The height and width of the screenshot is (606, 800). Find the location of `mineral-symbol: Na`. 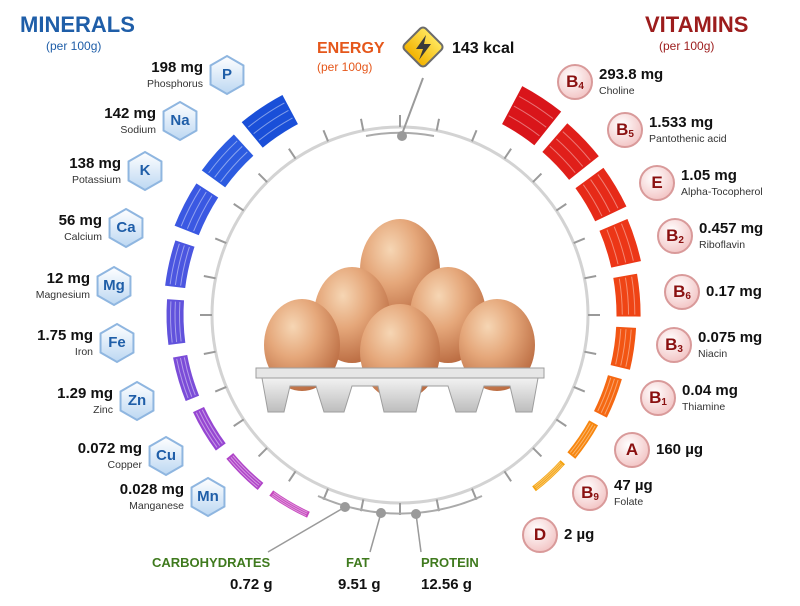

mineral-symbol: Na is located at coordinates (180, 120).